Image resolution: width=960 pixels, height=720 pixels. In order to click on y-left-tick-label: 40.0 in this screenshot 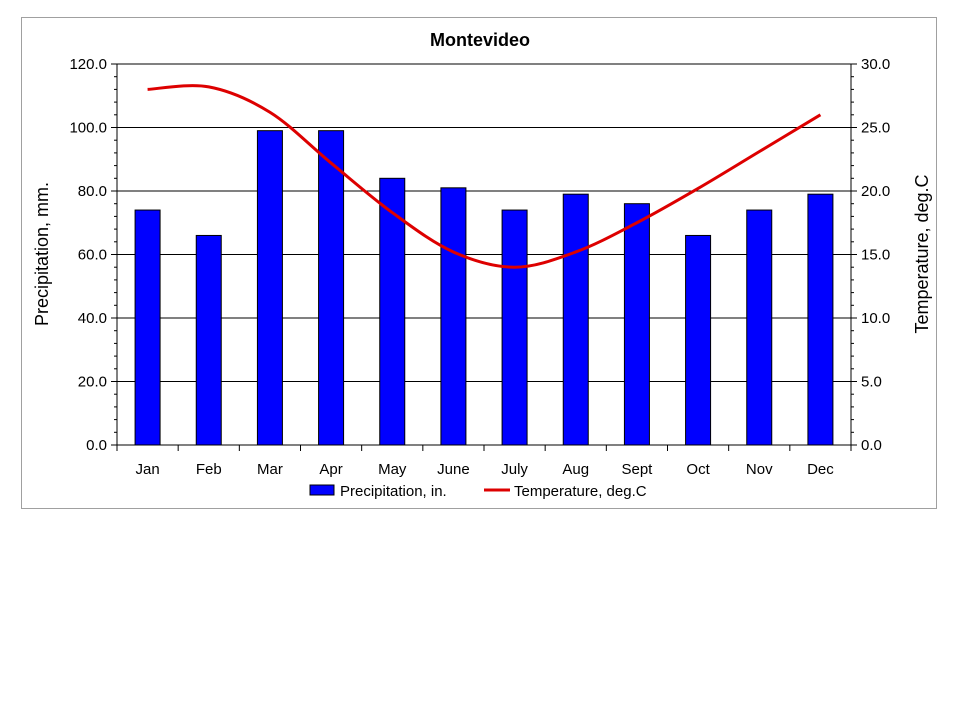, I will do `click(92, 318)`.